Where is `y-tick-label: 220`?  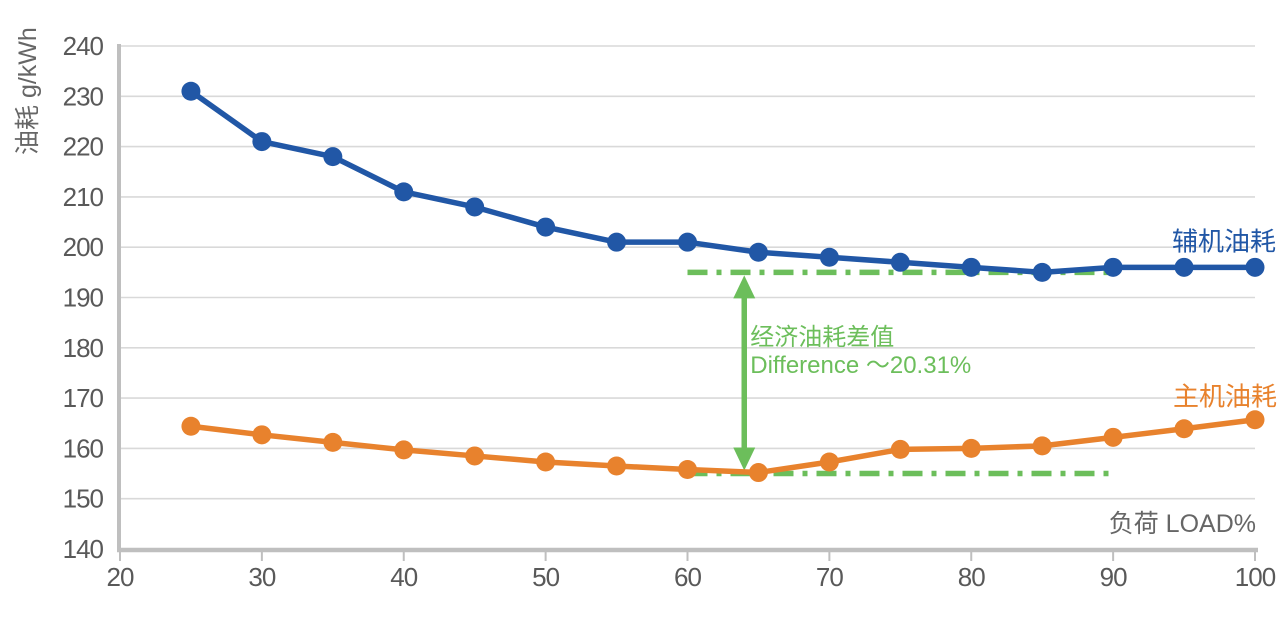
y-tick-label: 220 is located at coordinates (83, 147).